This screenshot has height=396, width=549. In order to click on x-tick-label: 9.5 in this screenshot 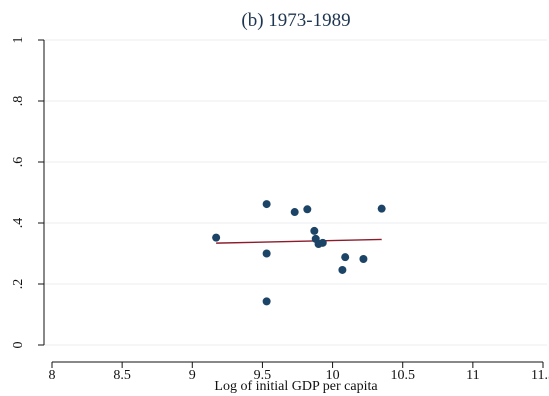, I will do `click(263, 375)`.